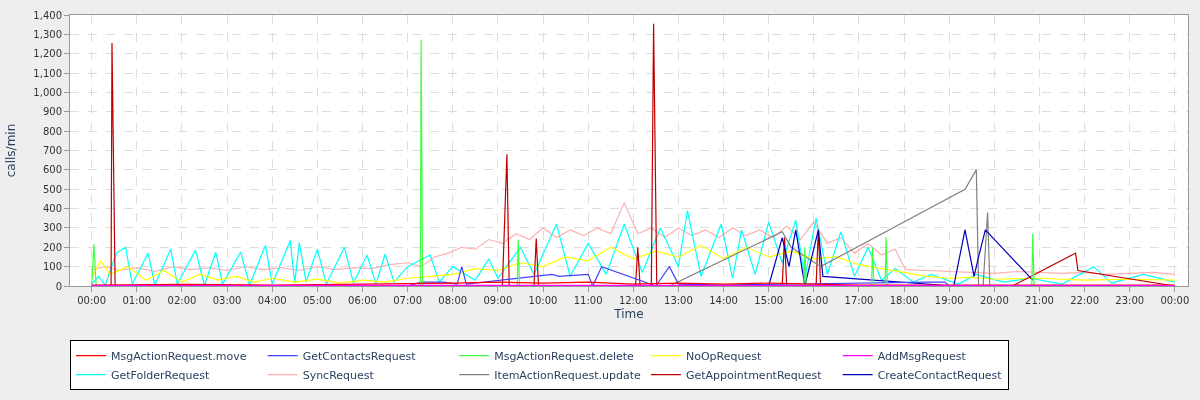 The image size is (1200, 400). Describe the element at coordinates (52, 150) in the screenshot. I see `y-tick-label: 700` at that location.